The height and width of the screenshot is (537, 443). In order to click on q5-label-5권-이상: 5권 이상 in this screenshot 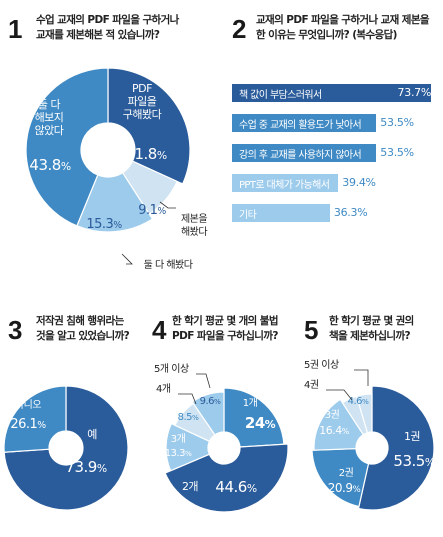, I will do `click(321, 365)`.